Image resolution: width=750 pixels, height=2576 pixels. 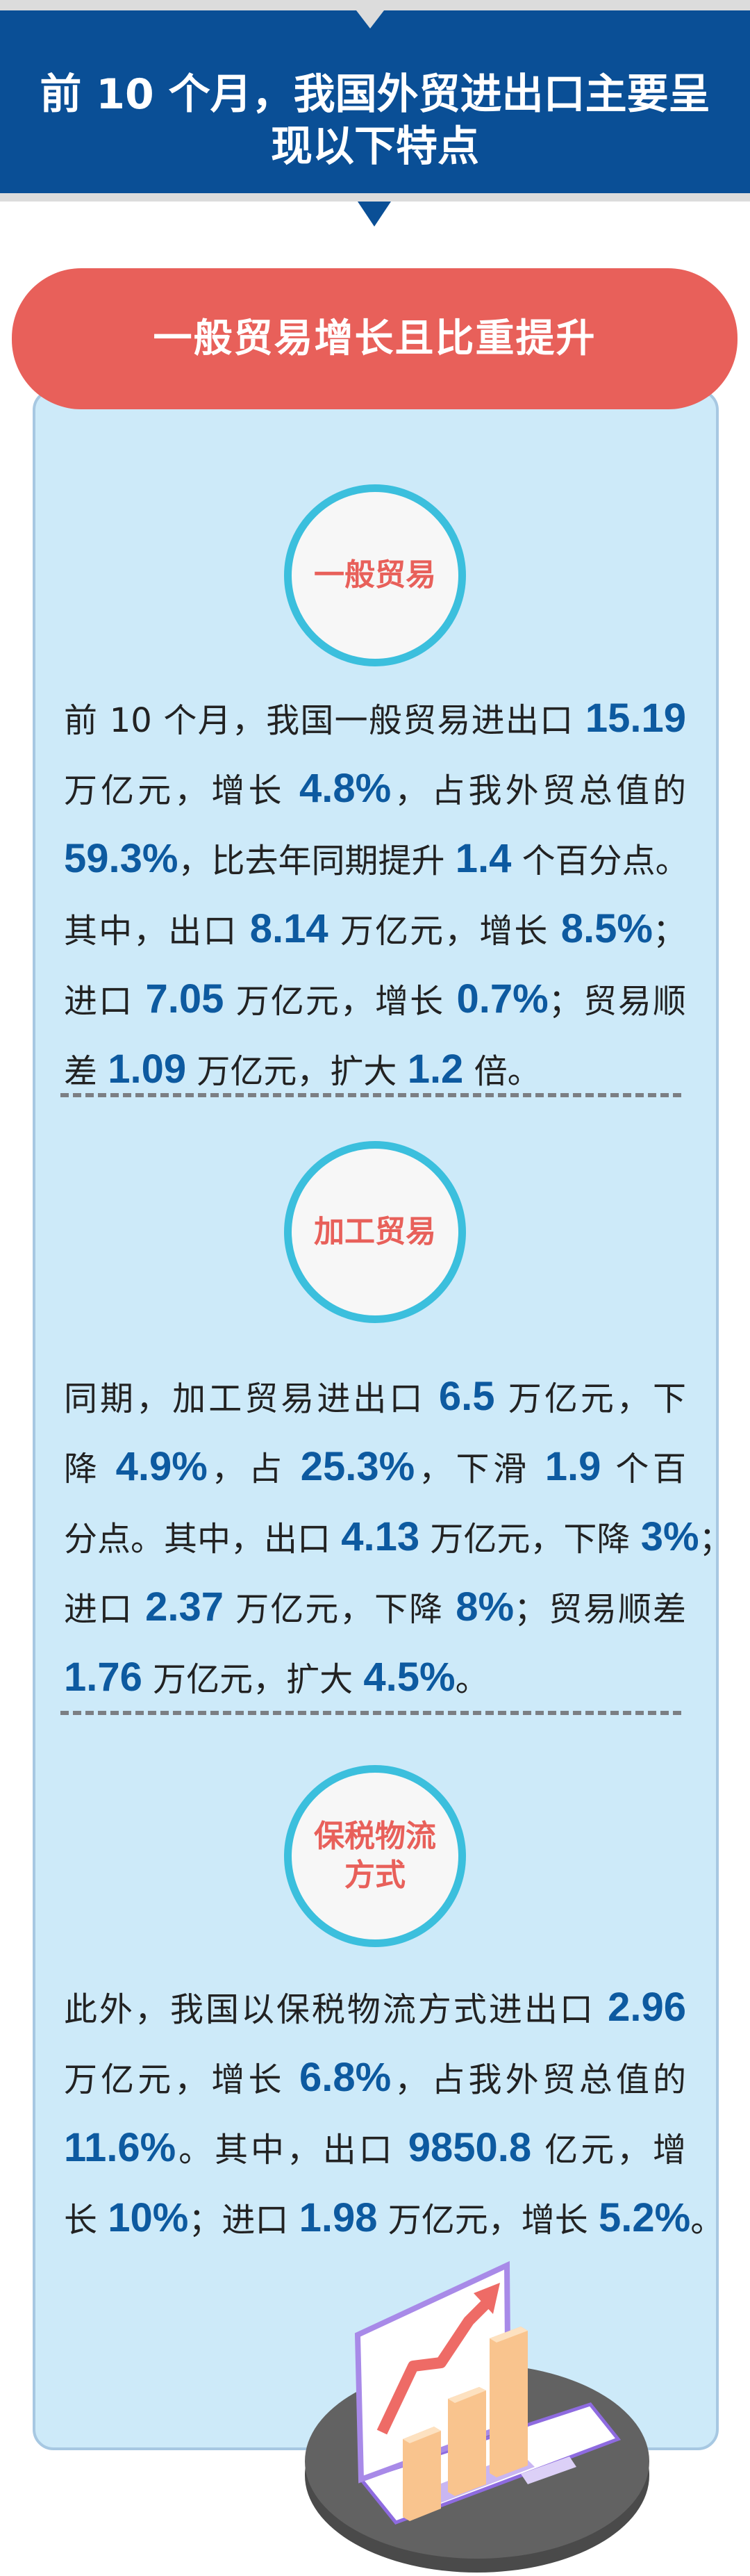 I want to click on text-line: 分点。其中，出口 4.13 万亿元，下降 3%；, so click(x=398, y=1537).